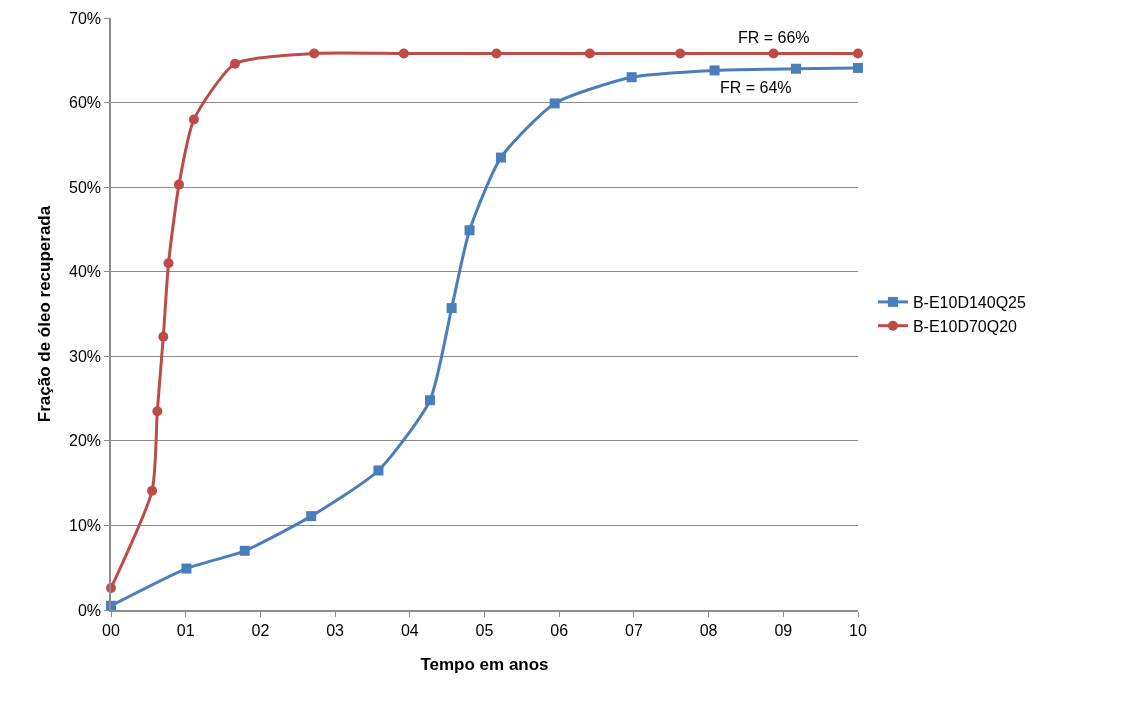  What do you see at coordinates (783, 630) in the screenshot?
I see `x-tick-label: 09` at bounding box center [783, 630].